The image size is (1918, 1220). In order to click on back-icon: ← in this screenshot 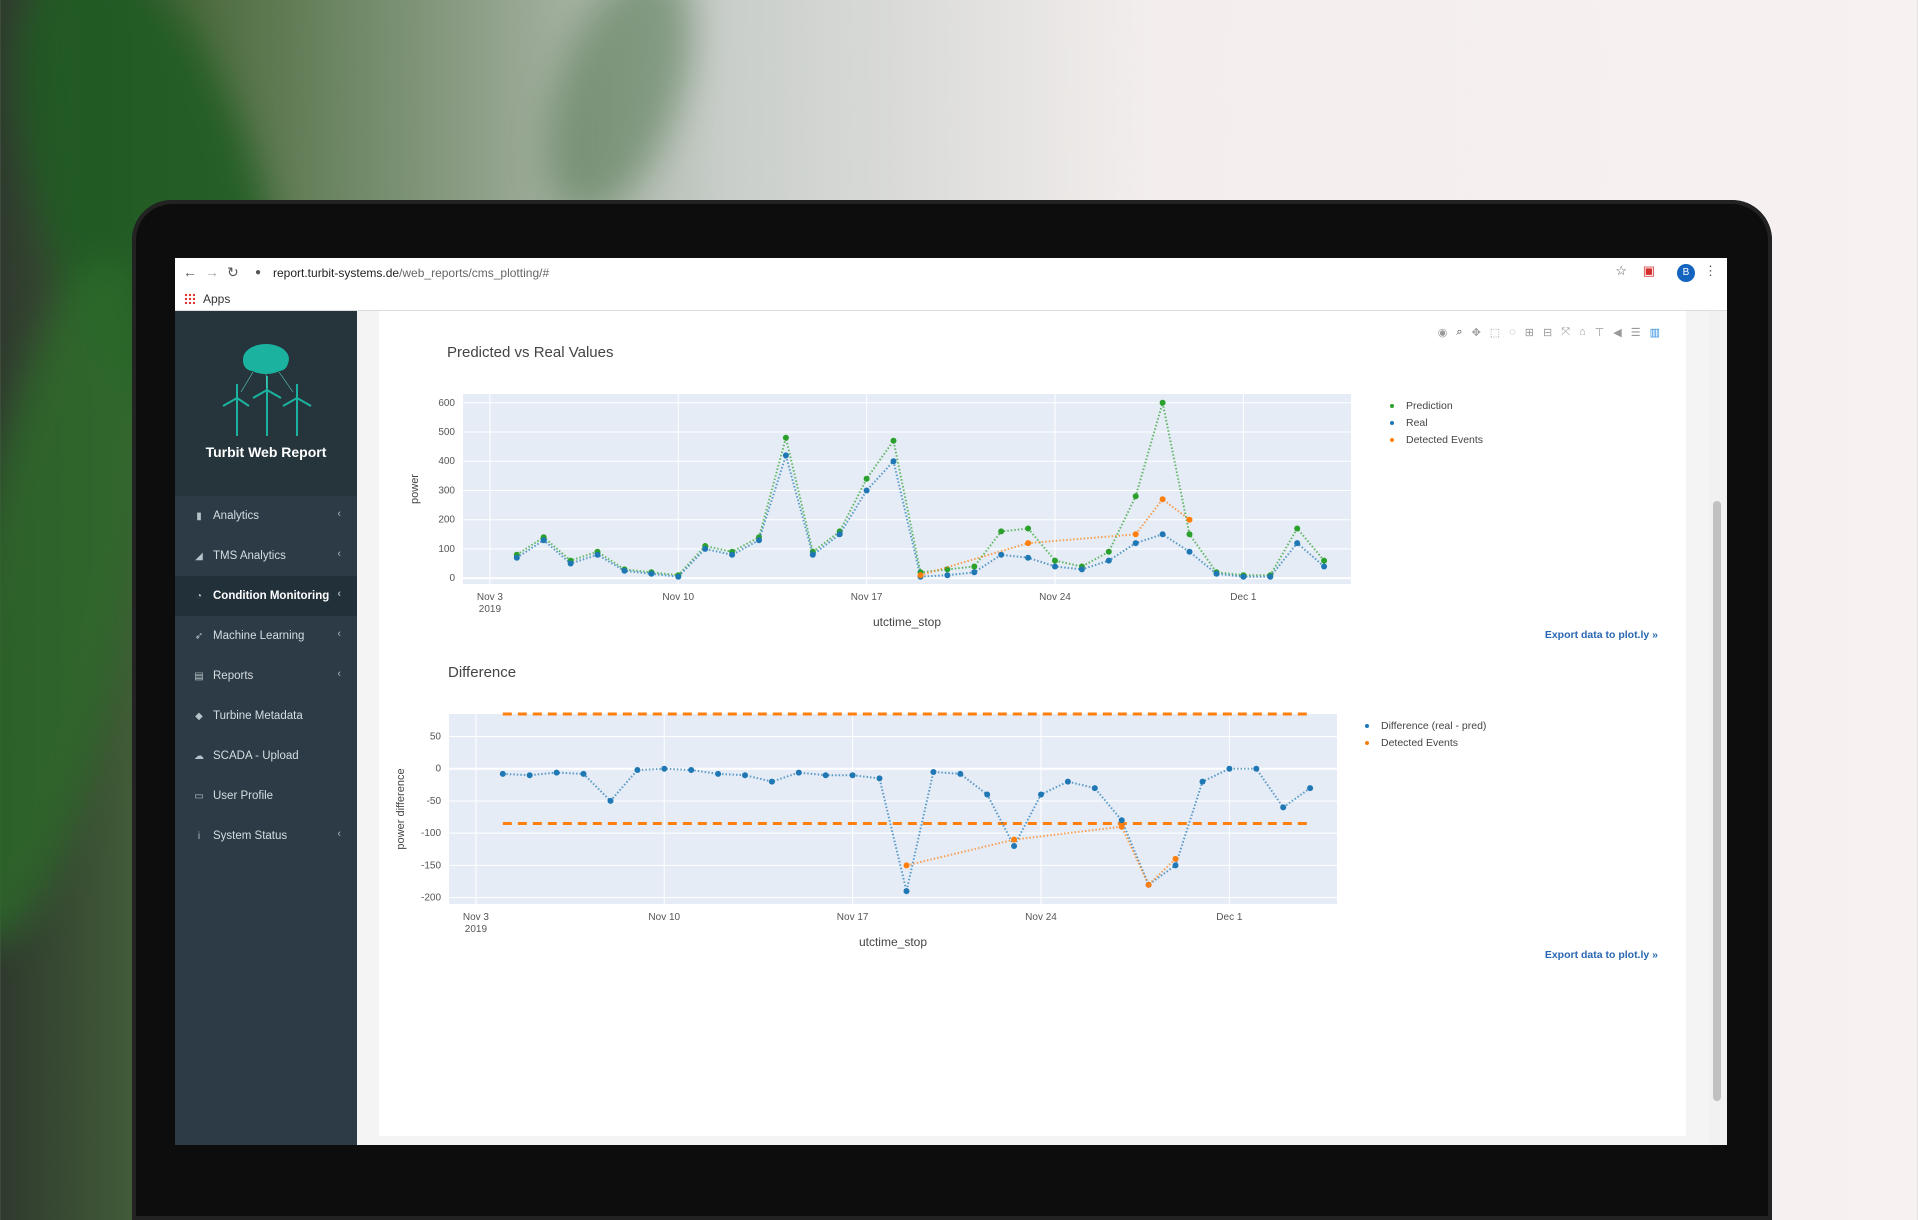, I will do `click(190, 272)`.